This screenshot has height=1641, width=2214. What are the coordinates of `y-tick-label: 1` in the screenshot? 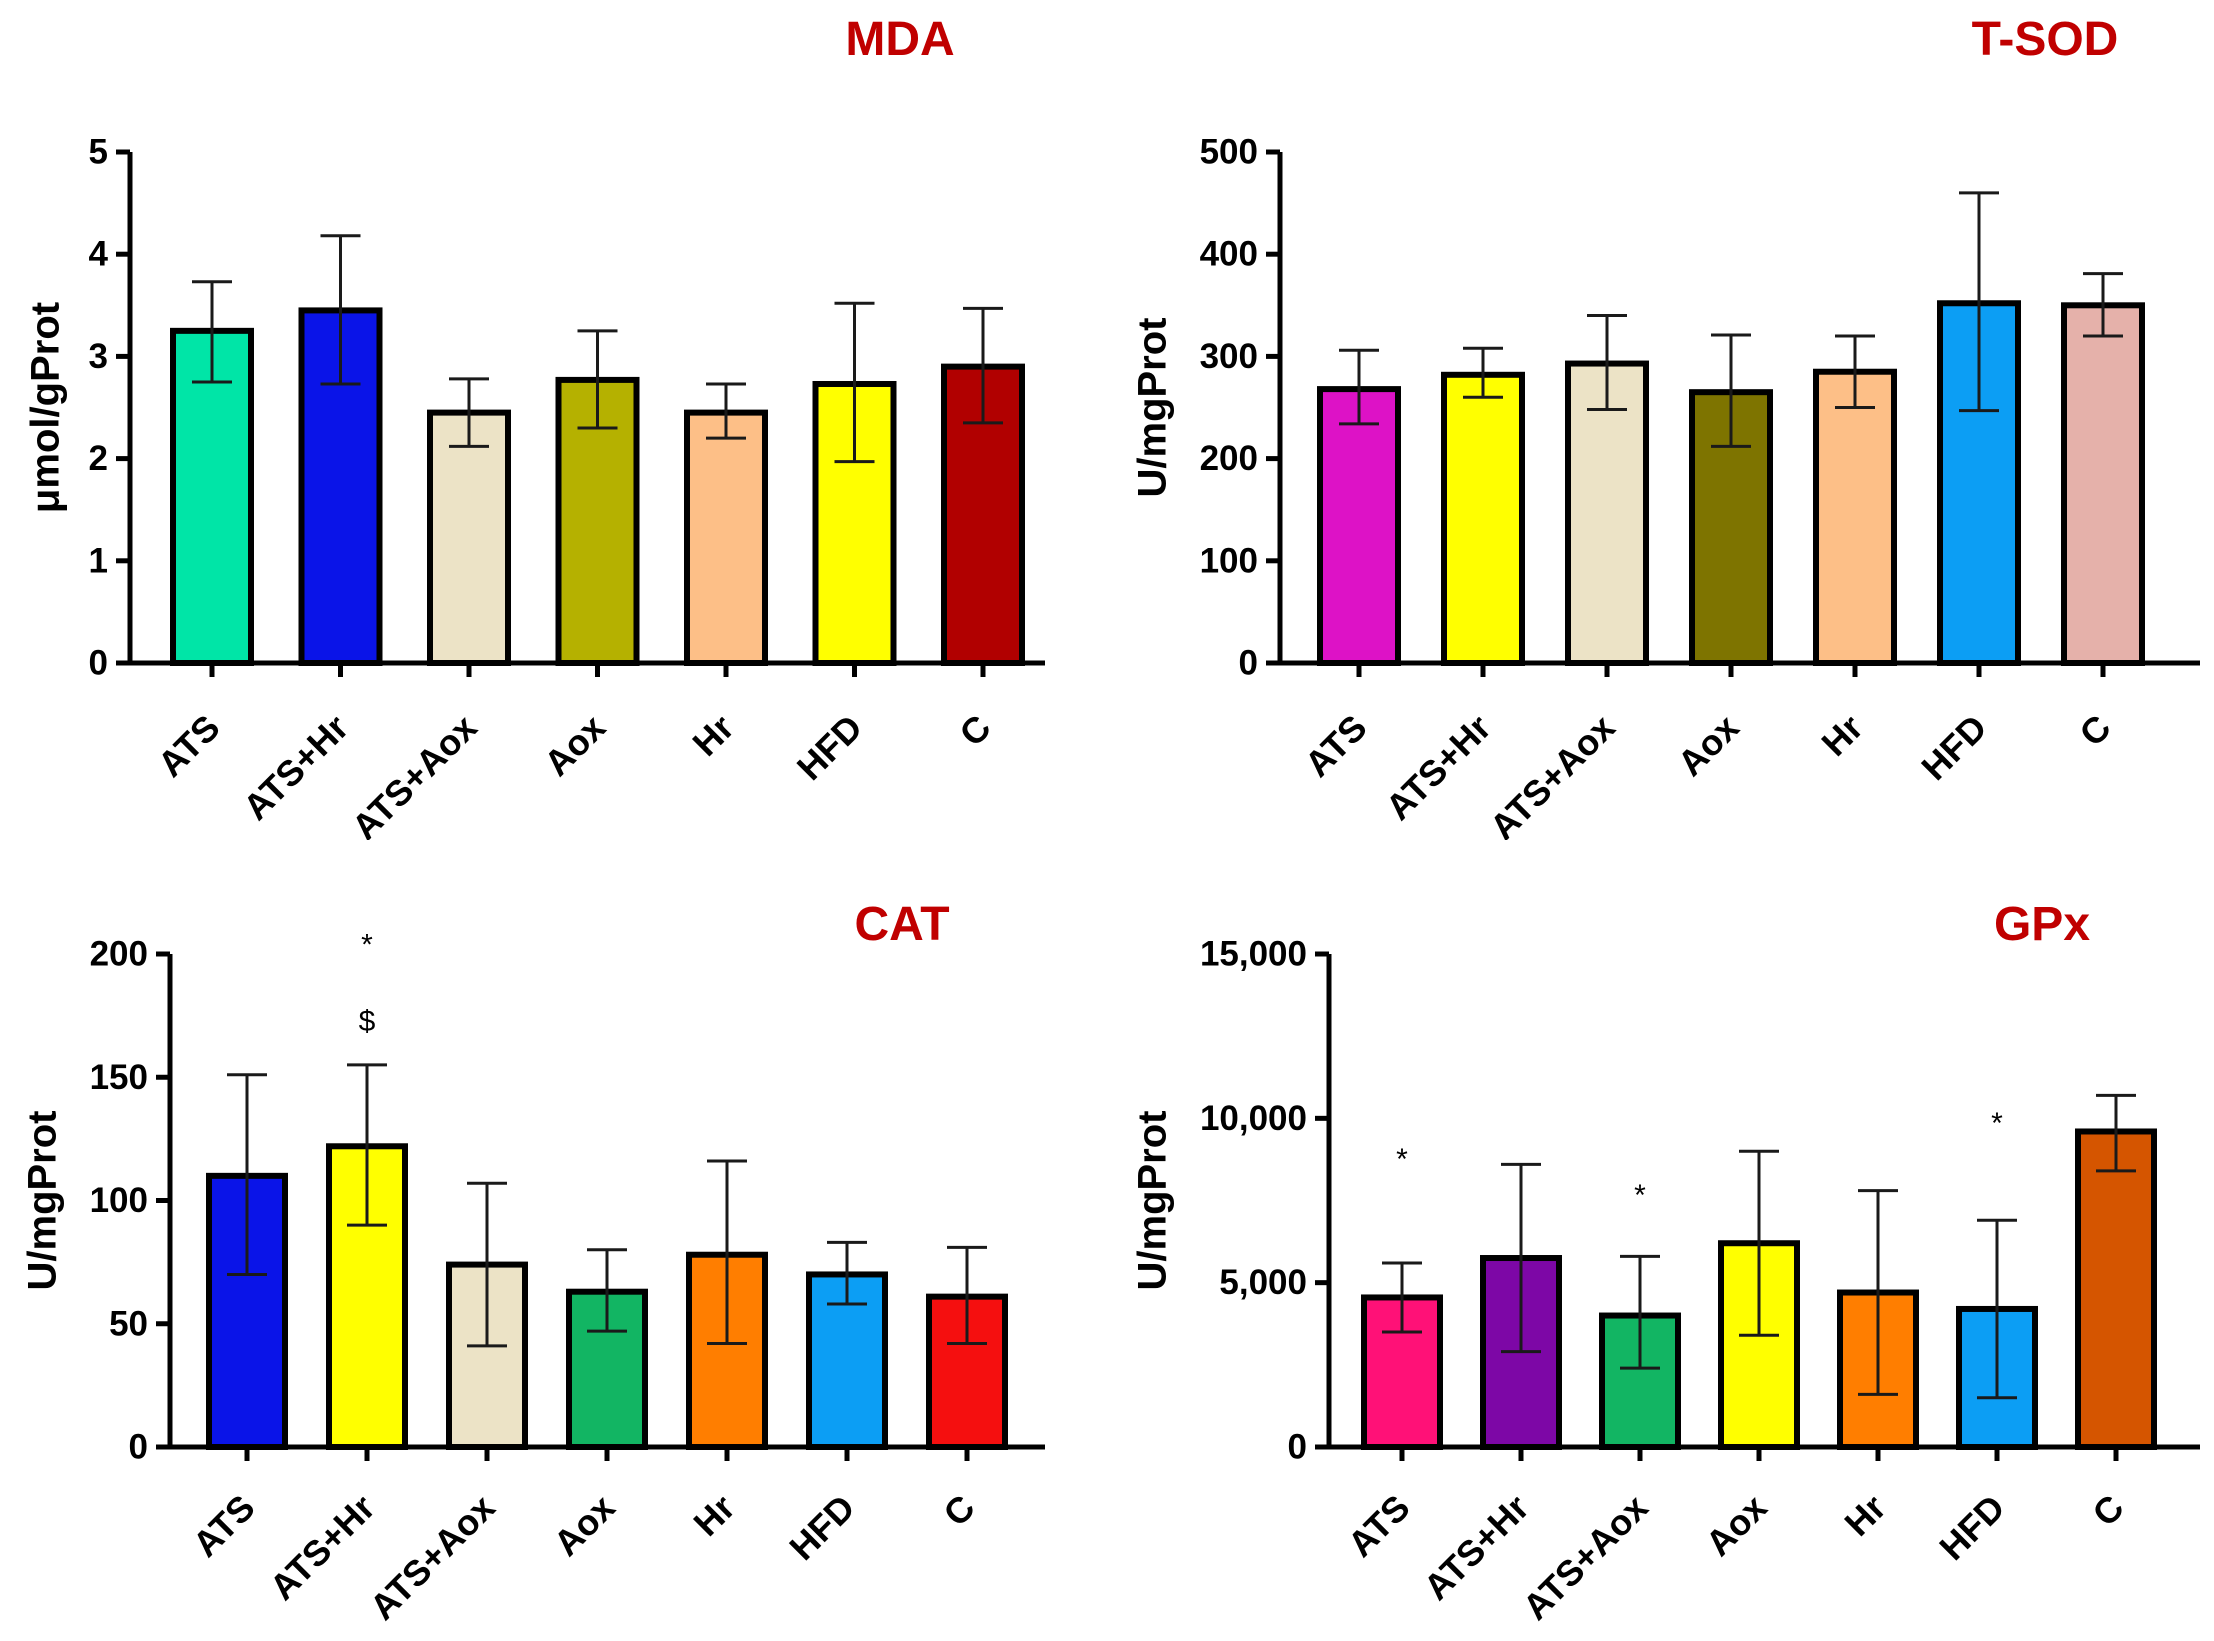 It's located at (98, 560).